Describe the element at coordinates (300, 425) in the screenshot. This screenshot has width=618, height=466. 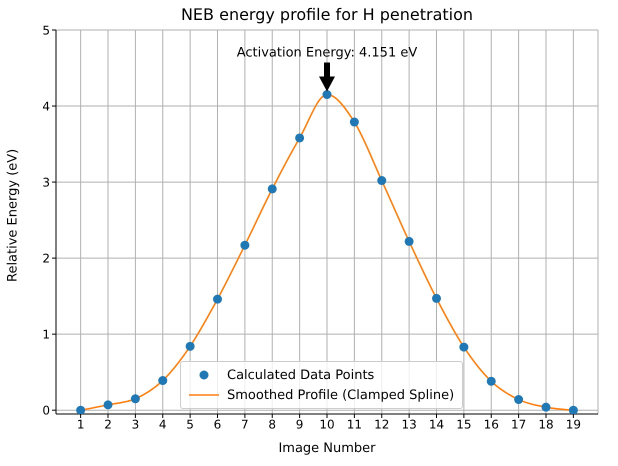
I see `x-tick-label: 9` at that location.